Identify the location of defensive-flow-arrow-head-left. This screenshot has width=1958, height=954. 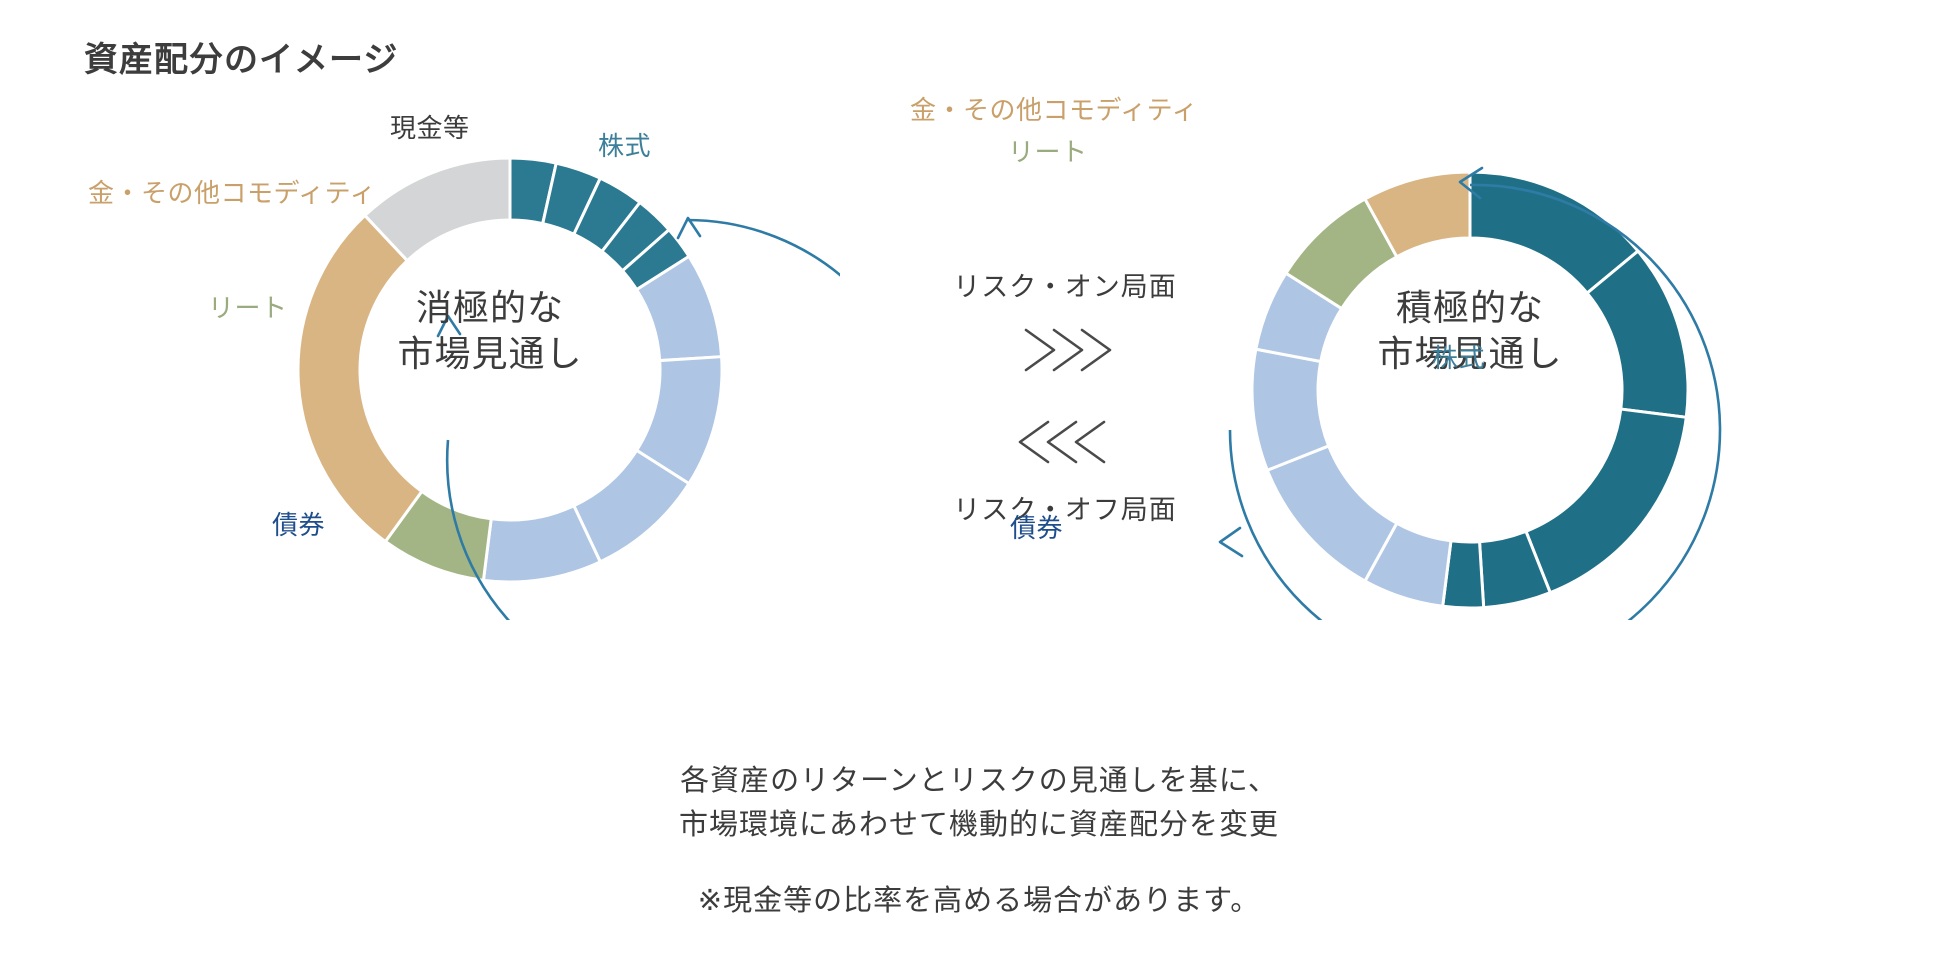
(449, 326).